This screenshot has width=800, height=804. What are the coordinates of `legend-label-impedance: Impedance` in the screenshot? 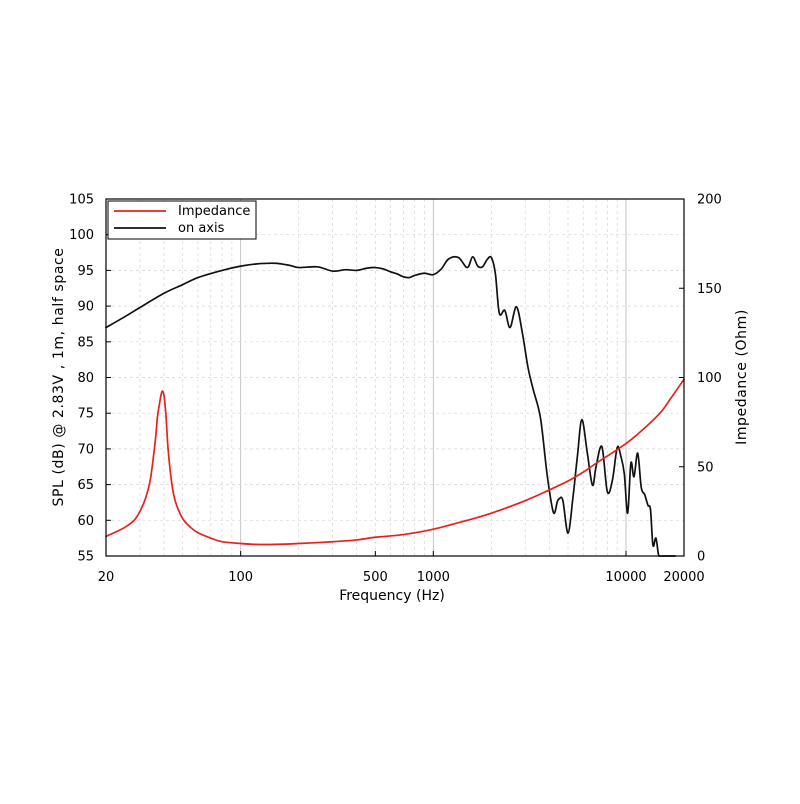 It's located at (214, 211).